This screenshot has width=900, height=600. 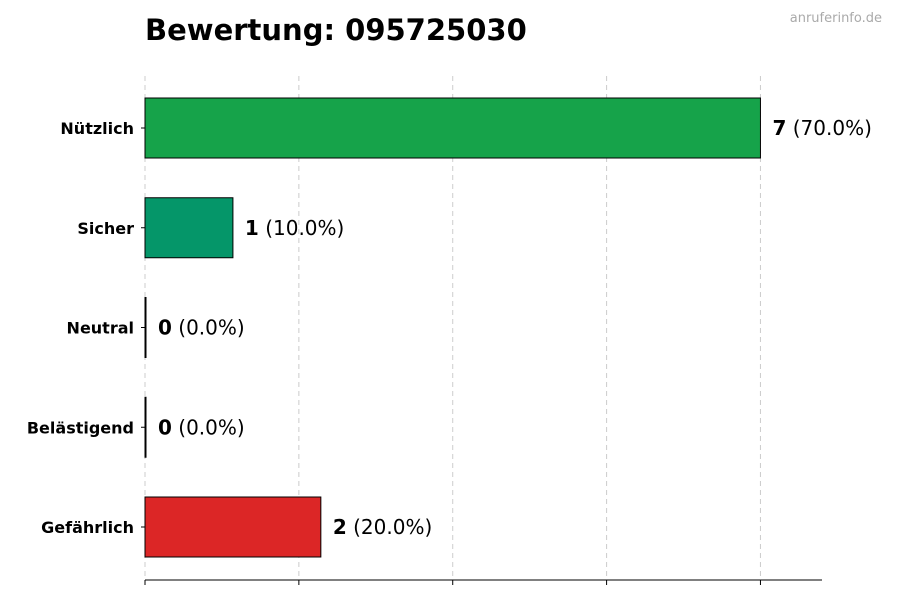 I want to click on chart-title: Bewertung: 095725030, so click(x=336, y=30).